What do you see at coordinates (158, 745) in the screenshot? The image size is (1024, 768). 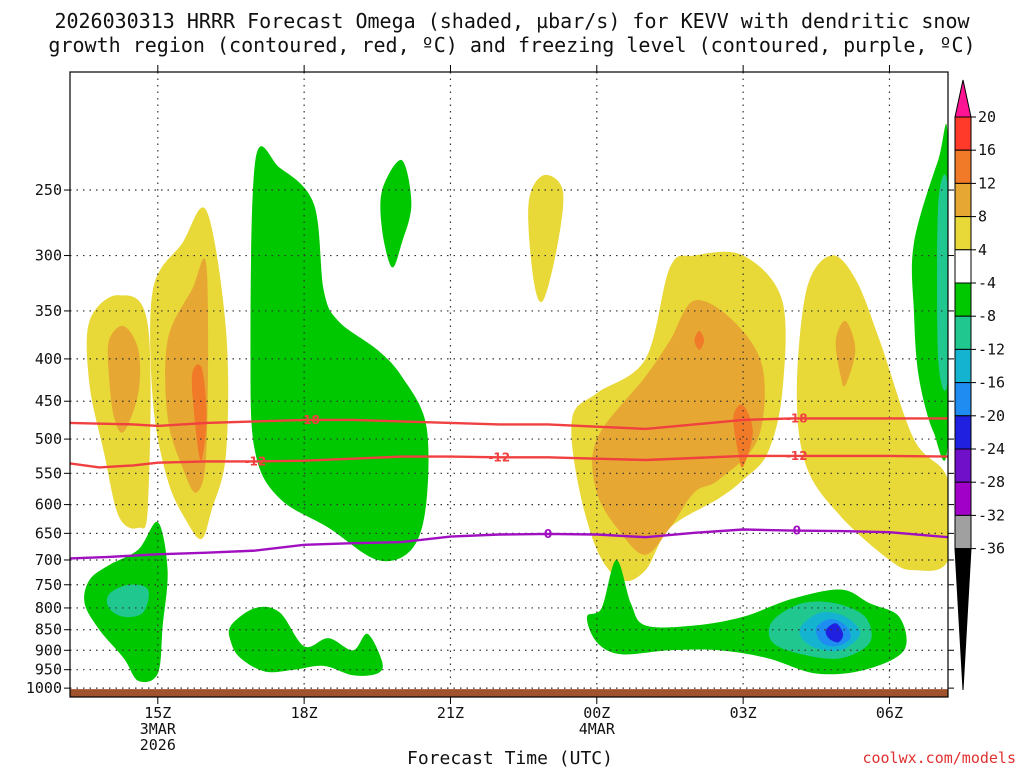 I see `x-tick-label: 2026` at bounding box center [158, 745].